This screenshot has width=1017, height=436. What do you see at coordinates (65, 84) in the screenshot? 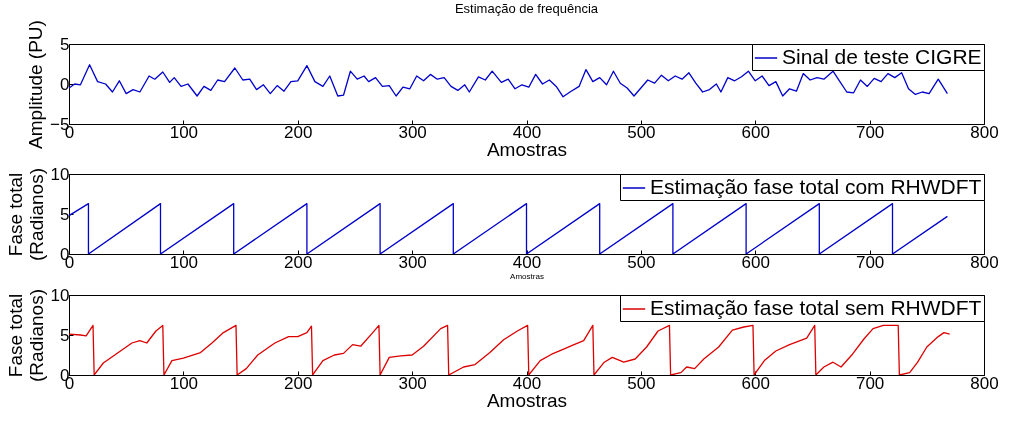
I see `y-tick-label: 0` at bounding box center [65, 84].